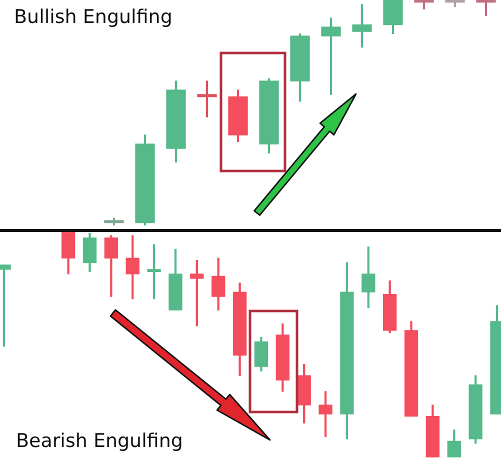  What do you see at coordinates (93, 17) in the screenshot?
I see `chart-title: Bullish Engulfing` at bounding box center [93, 17].